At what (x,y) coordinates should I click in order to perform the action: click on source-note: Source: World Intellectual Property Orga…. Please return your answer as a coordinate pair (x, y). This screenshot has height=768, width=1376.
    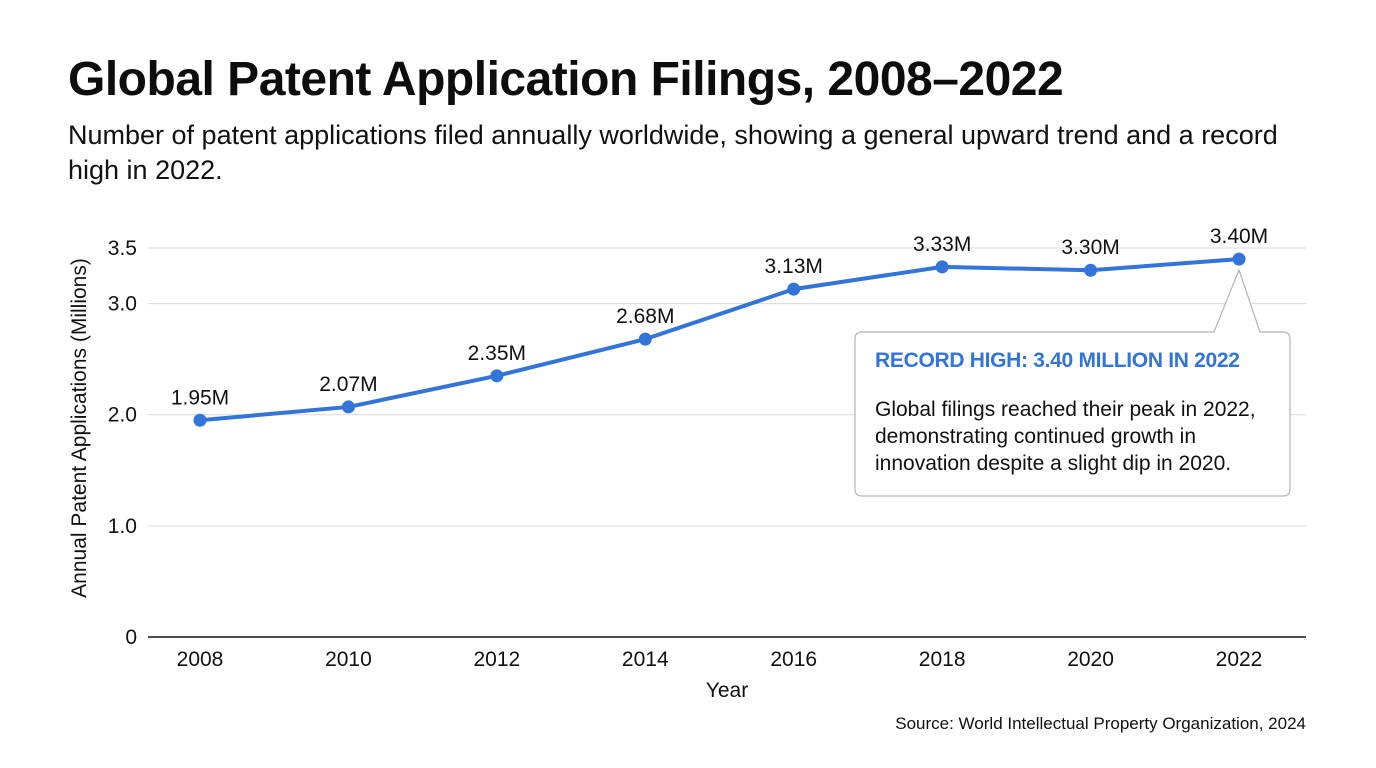
    Looking at the image, I should click on (1100, 723).